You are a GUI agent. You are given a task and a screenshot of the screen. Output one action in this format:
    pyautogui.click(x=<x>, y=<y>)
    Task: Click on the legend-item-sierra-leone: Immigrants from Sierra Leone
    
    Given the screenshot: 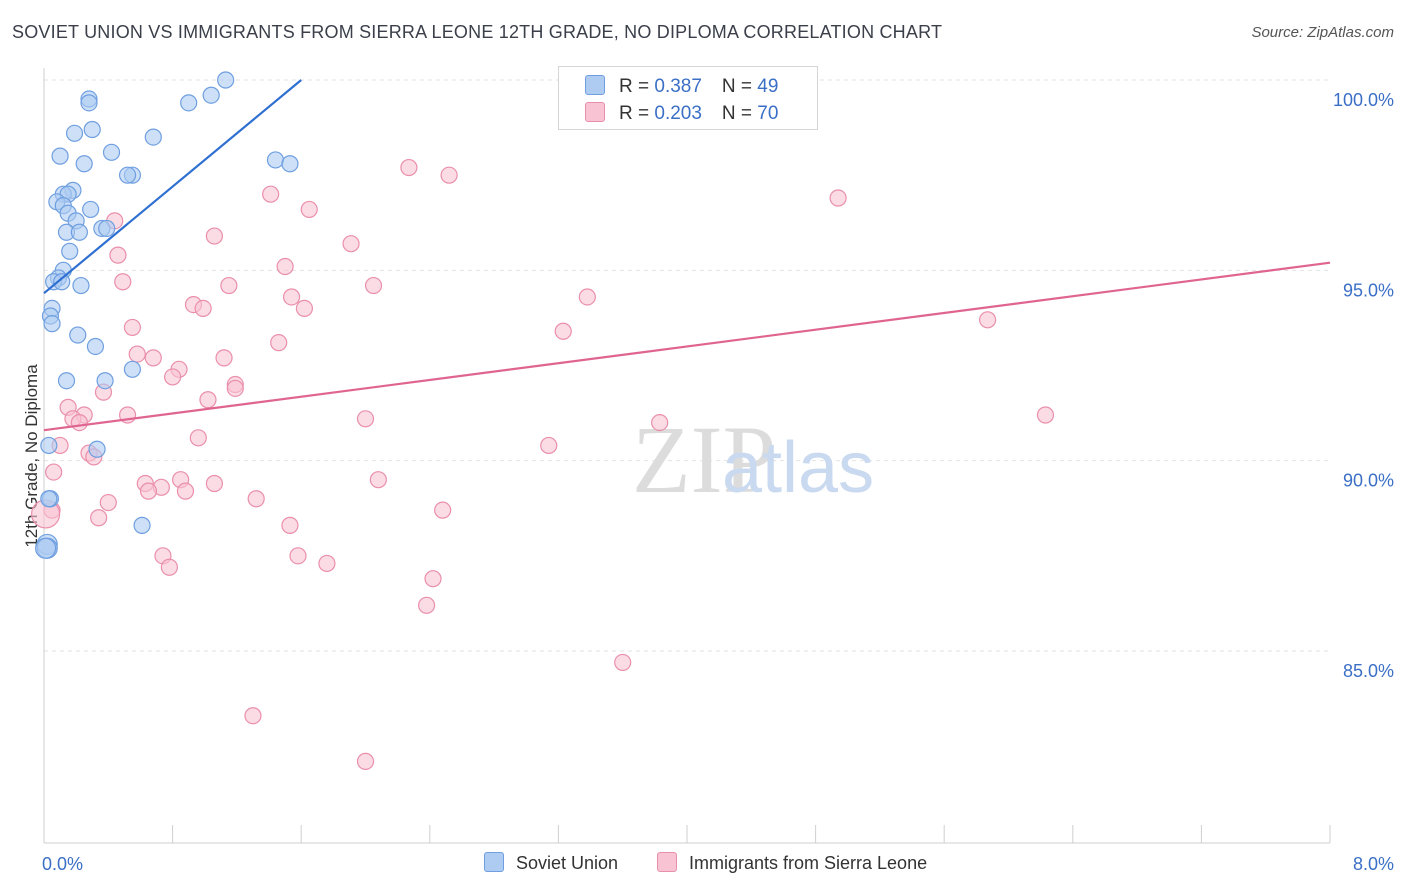 What is the action you would take?
    pyautogui.click(x=792, y=863)
    